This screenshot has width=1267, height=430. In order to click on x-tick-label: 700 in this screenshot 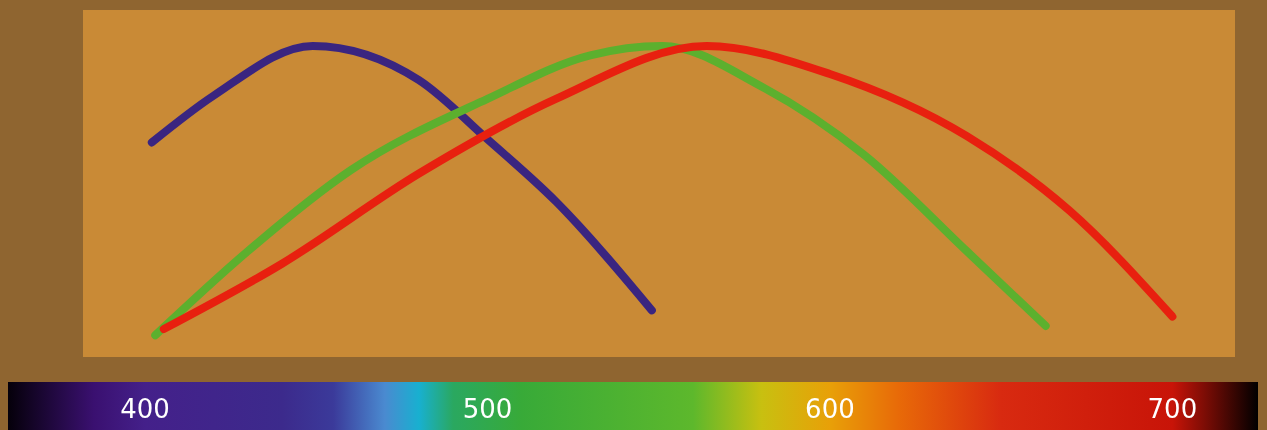, I will do `click(1172, 409)`.